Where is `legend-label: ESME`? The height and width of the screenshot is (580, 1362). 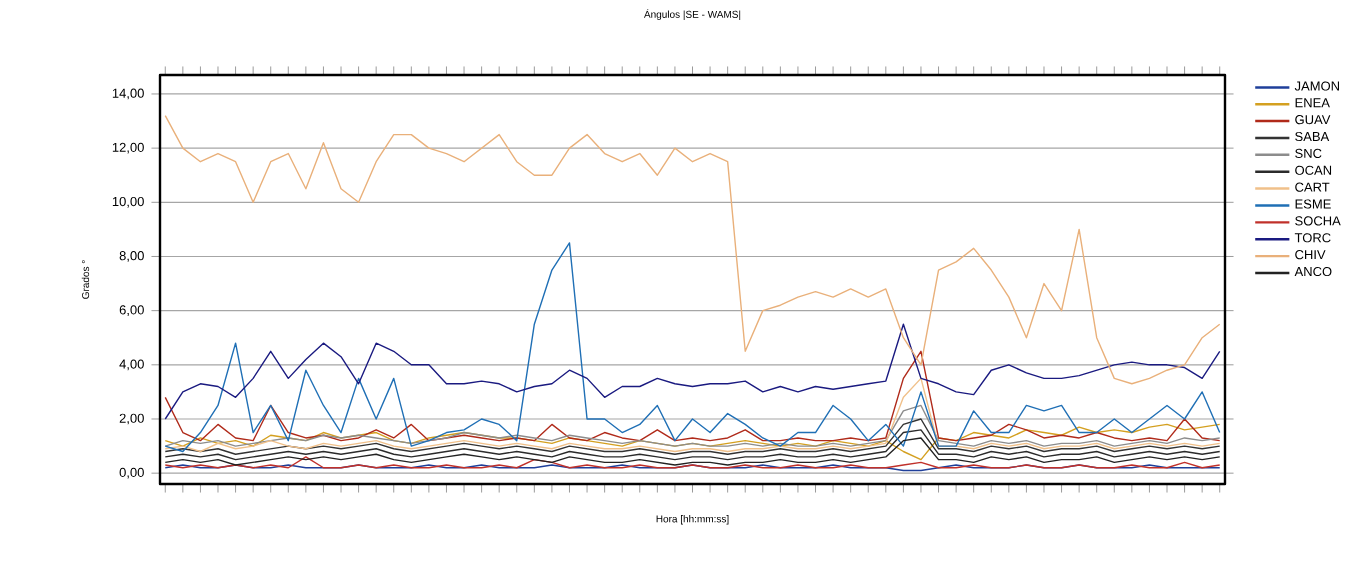
legend-label: ESME is located at coordinates (1313, 204).